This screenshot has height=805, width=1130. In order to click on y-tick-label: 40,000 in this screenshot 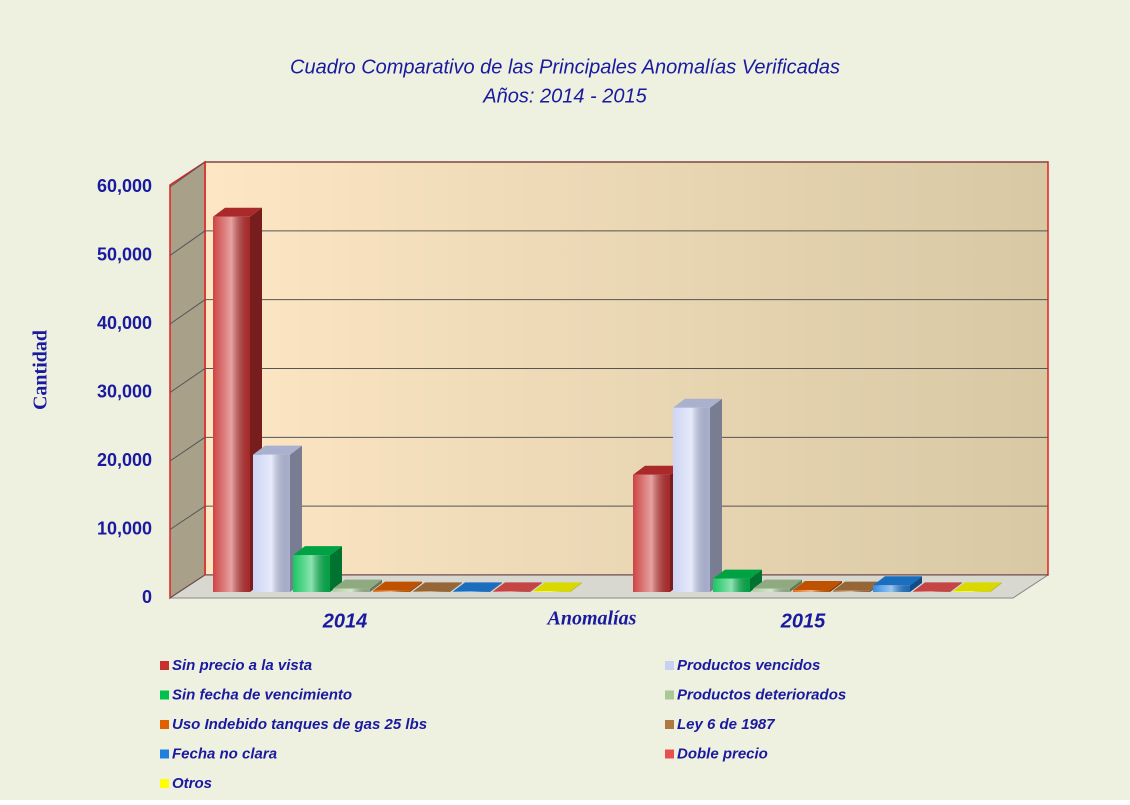, I will do `click(124, 323)`.